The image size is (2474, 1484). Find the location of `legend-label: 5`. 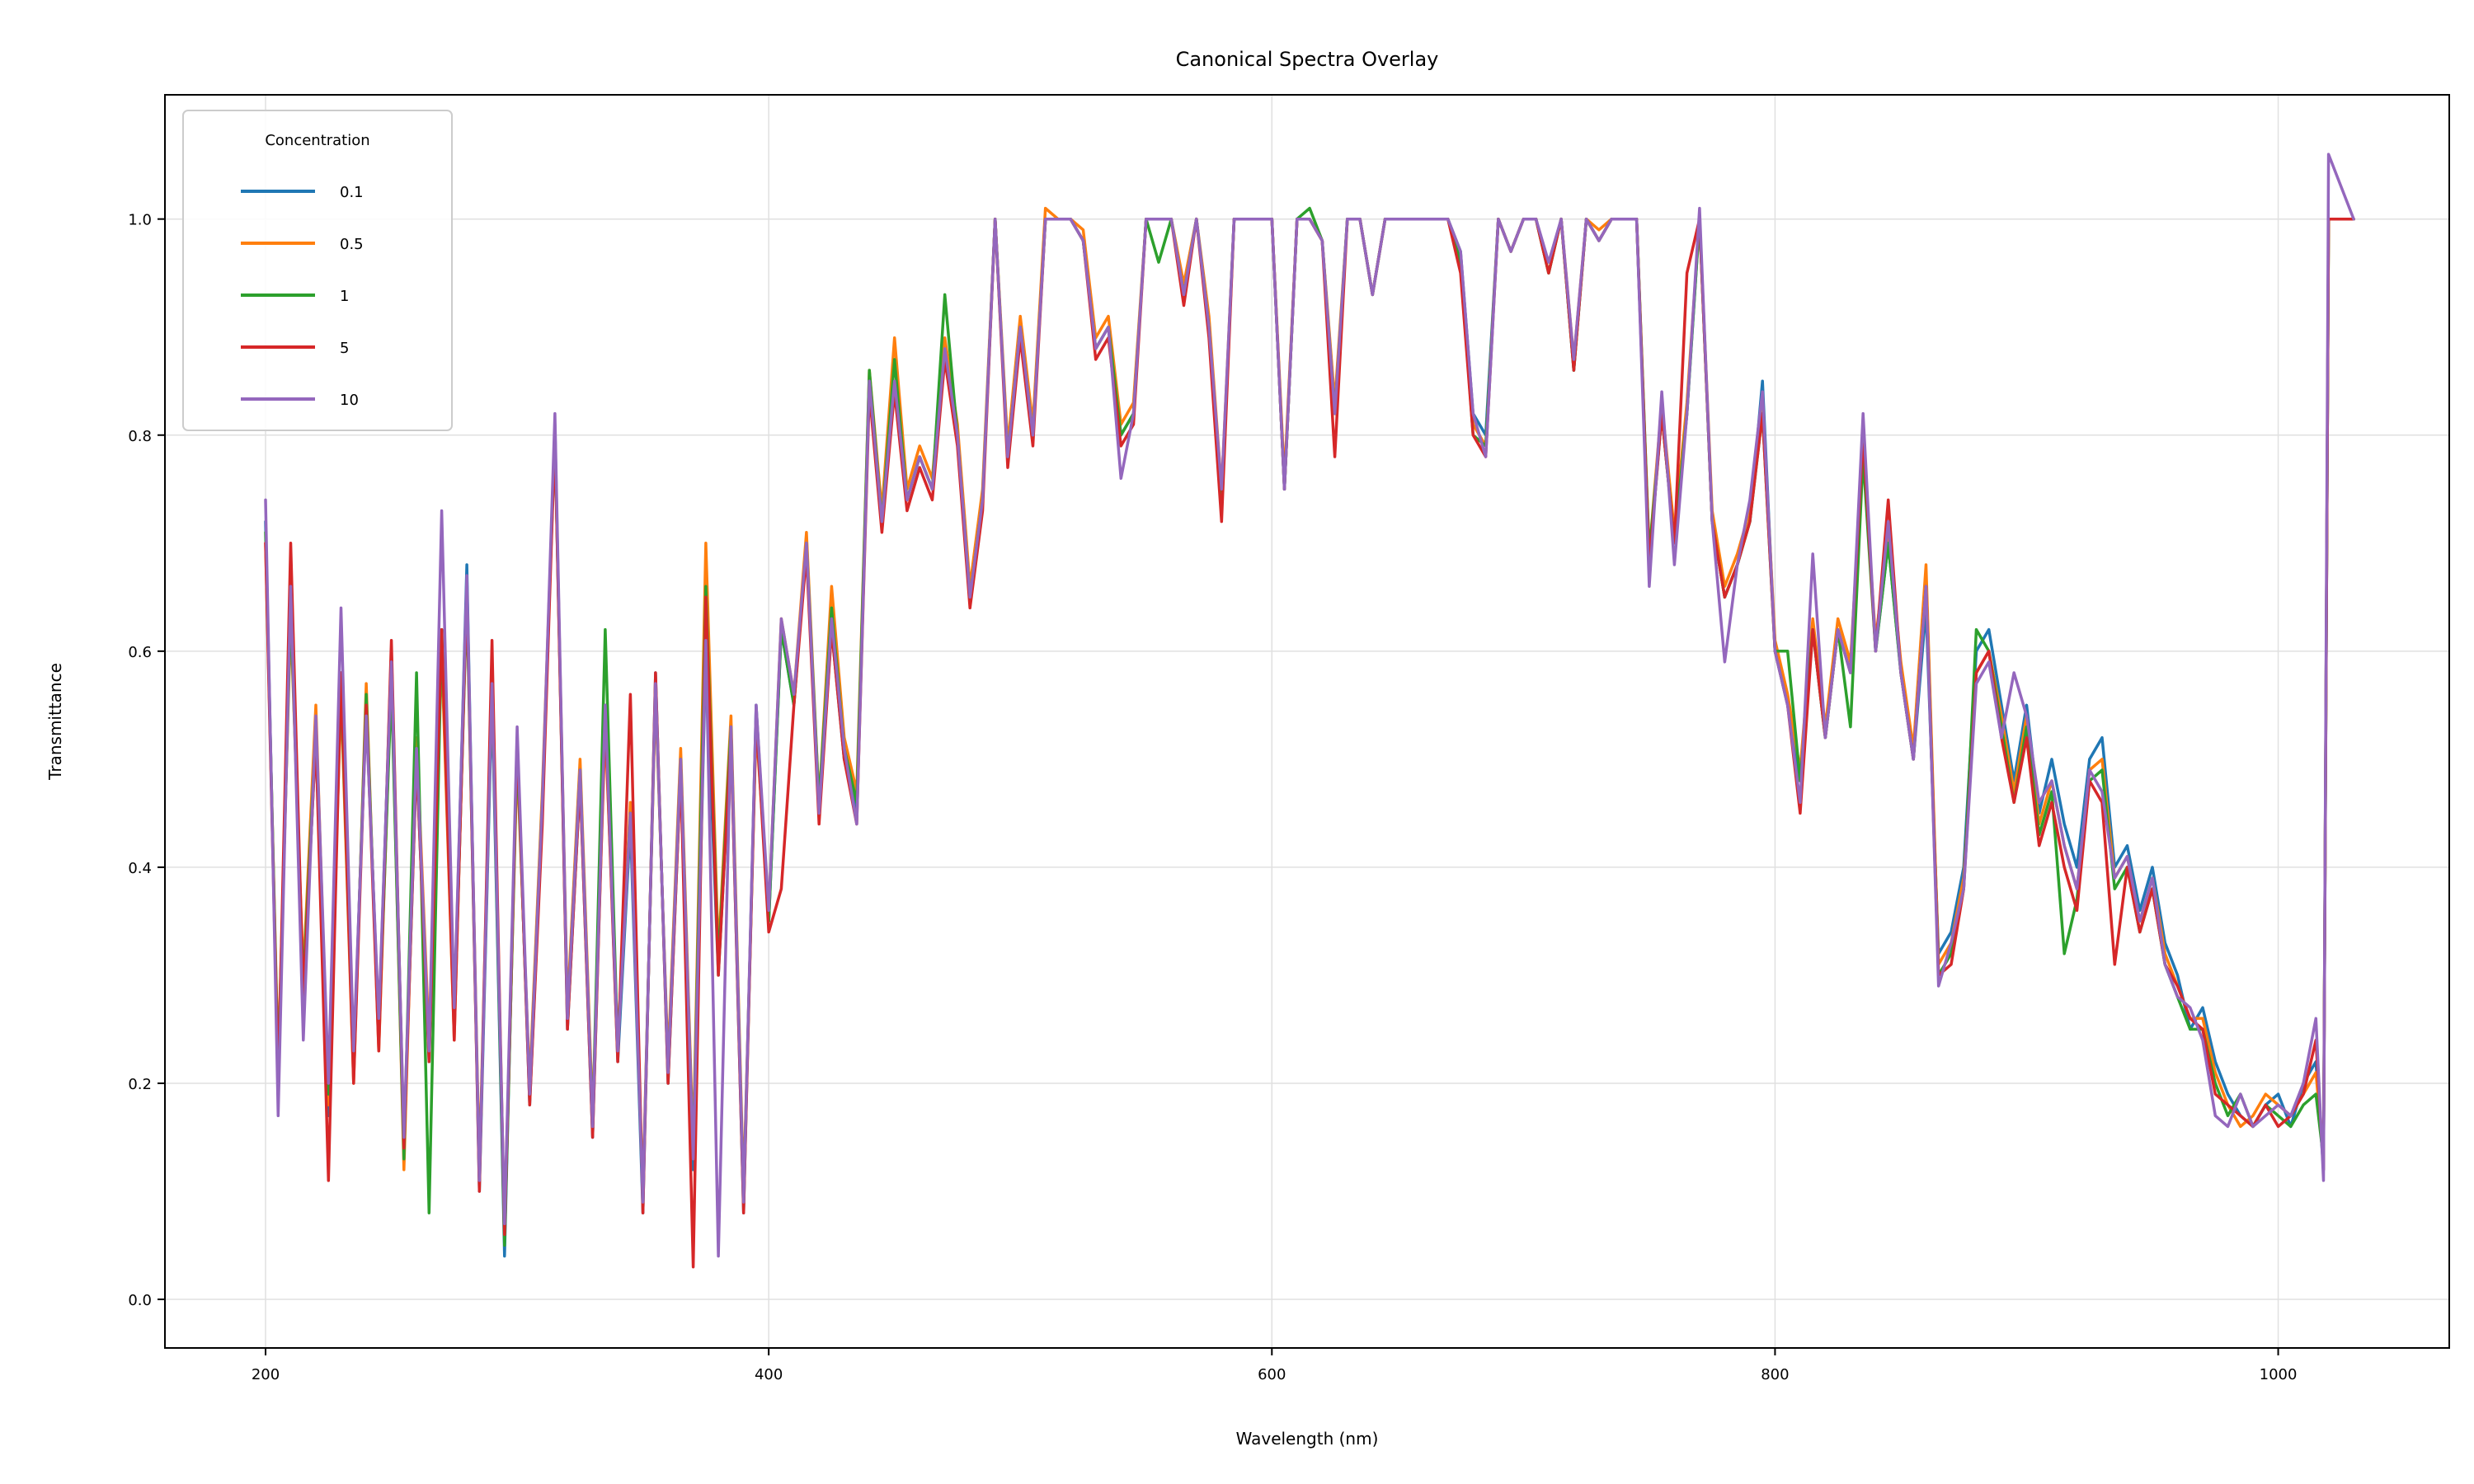

legend-label: 5 is located at coordinates (344, 348).